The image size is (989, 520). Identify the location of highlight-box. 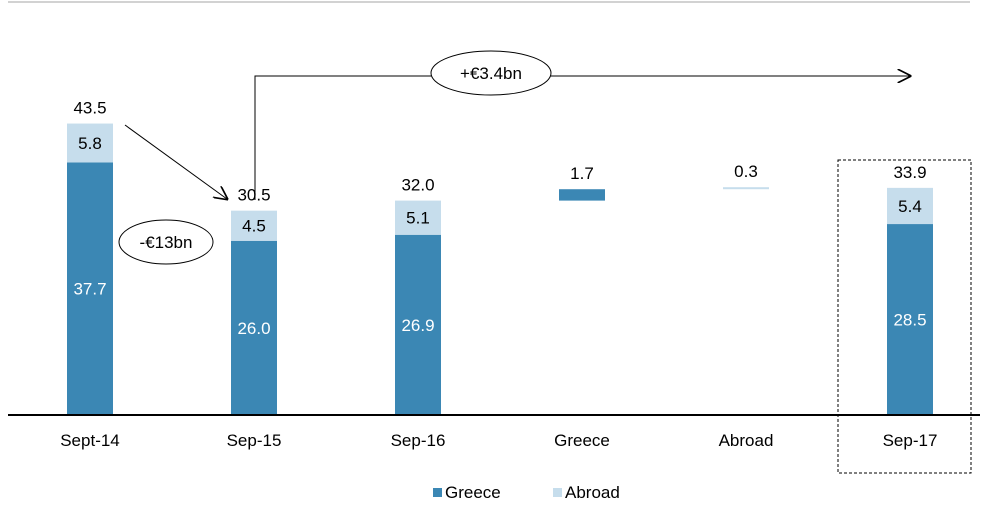
(904, 316).